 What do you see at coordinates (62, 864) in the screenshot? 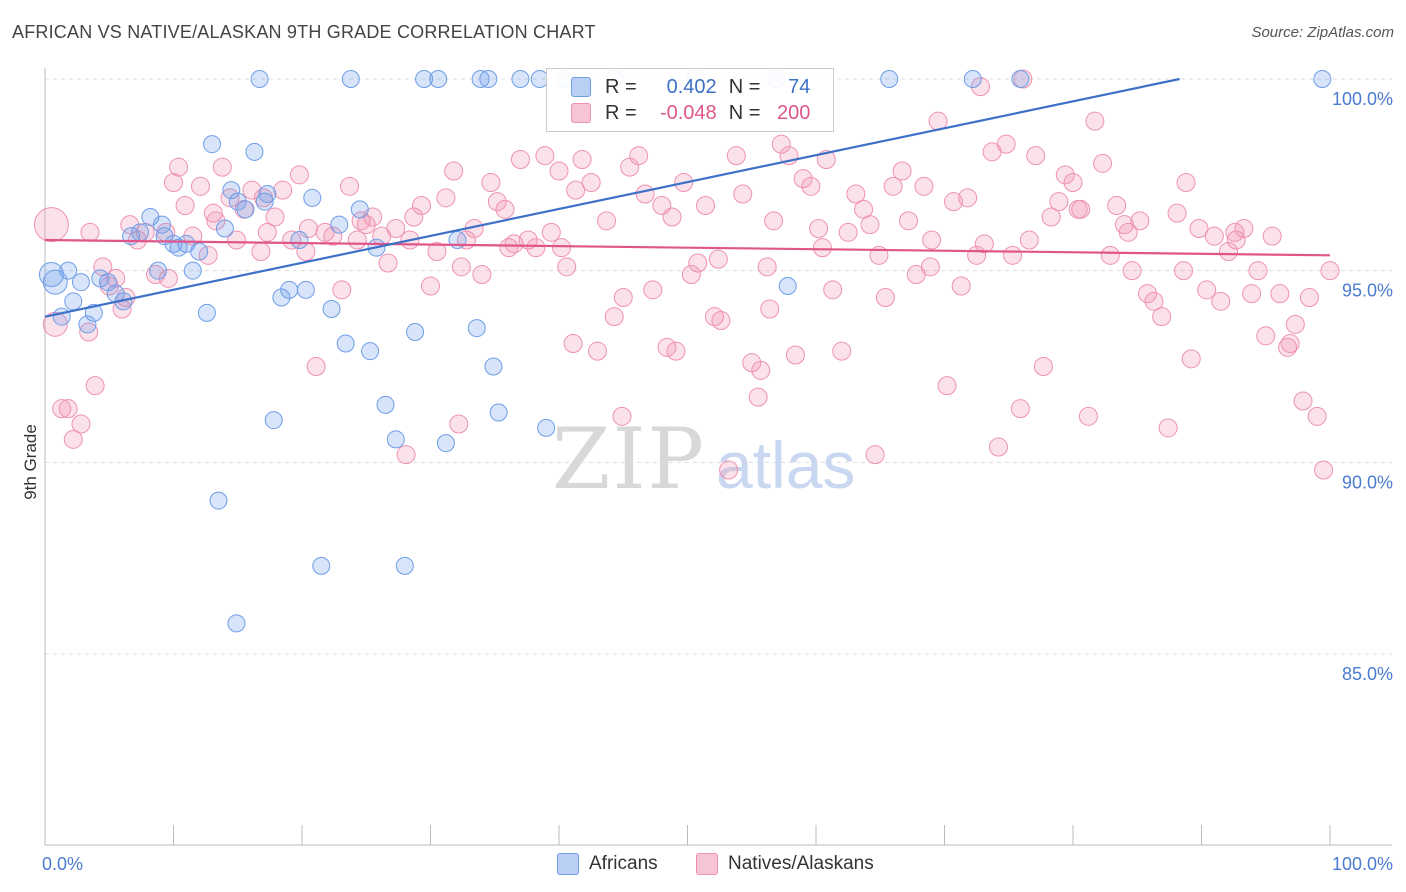
I see `x-tick-label-start: 0.0%` at bounding box center [62, 864].